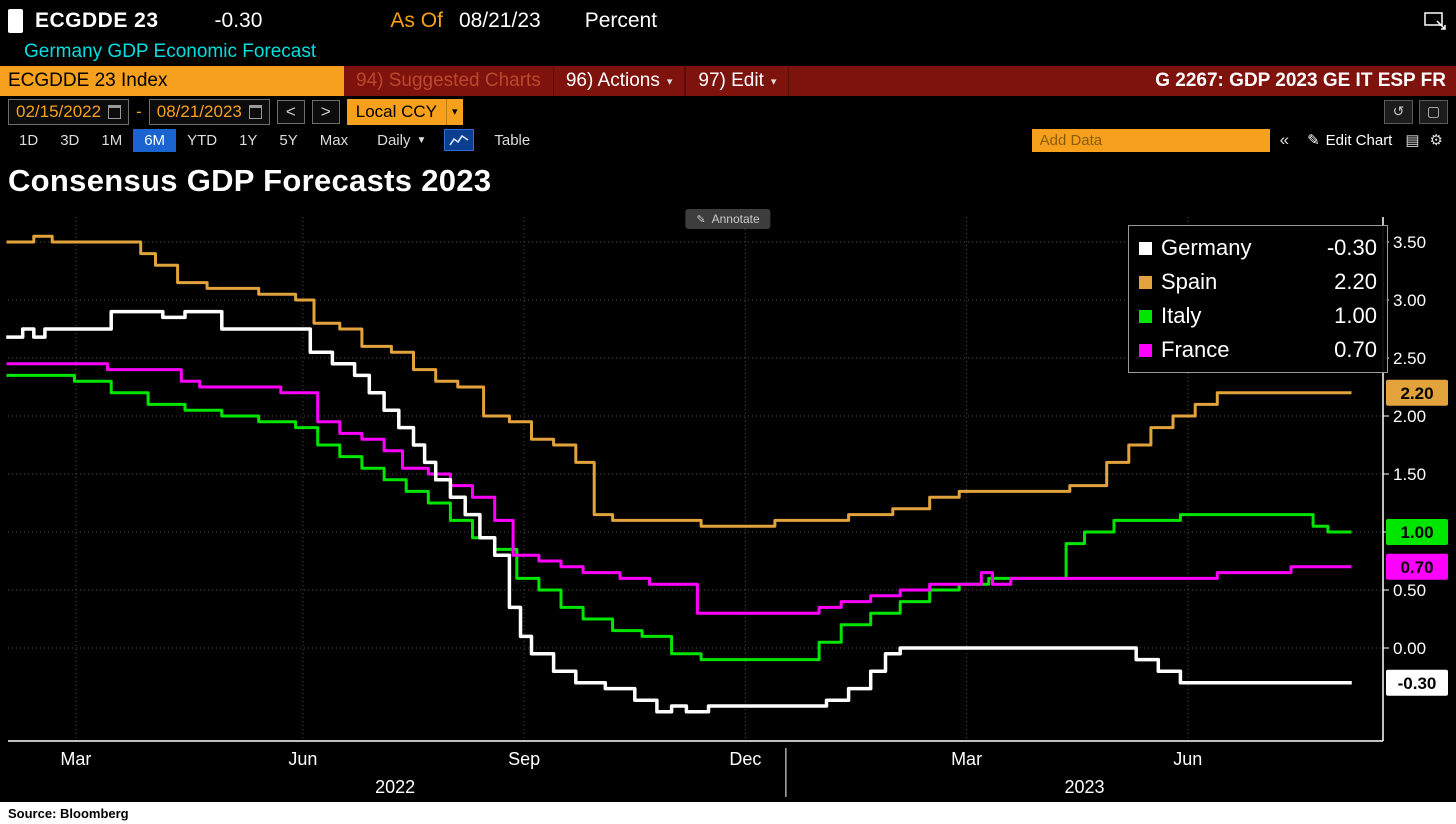 This screenshot has height=824, width=1456. What do you see at coordinates (1409, 358) in the screenshot?
I see `y-tick-label: 2.50` at bounding box center [1409, 358].